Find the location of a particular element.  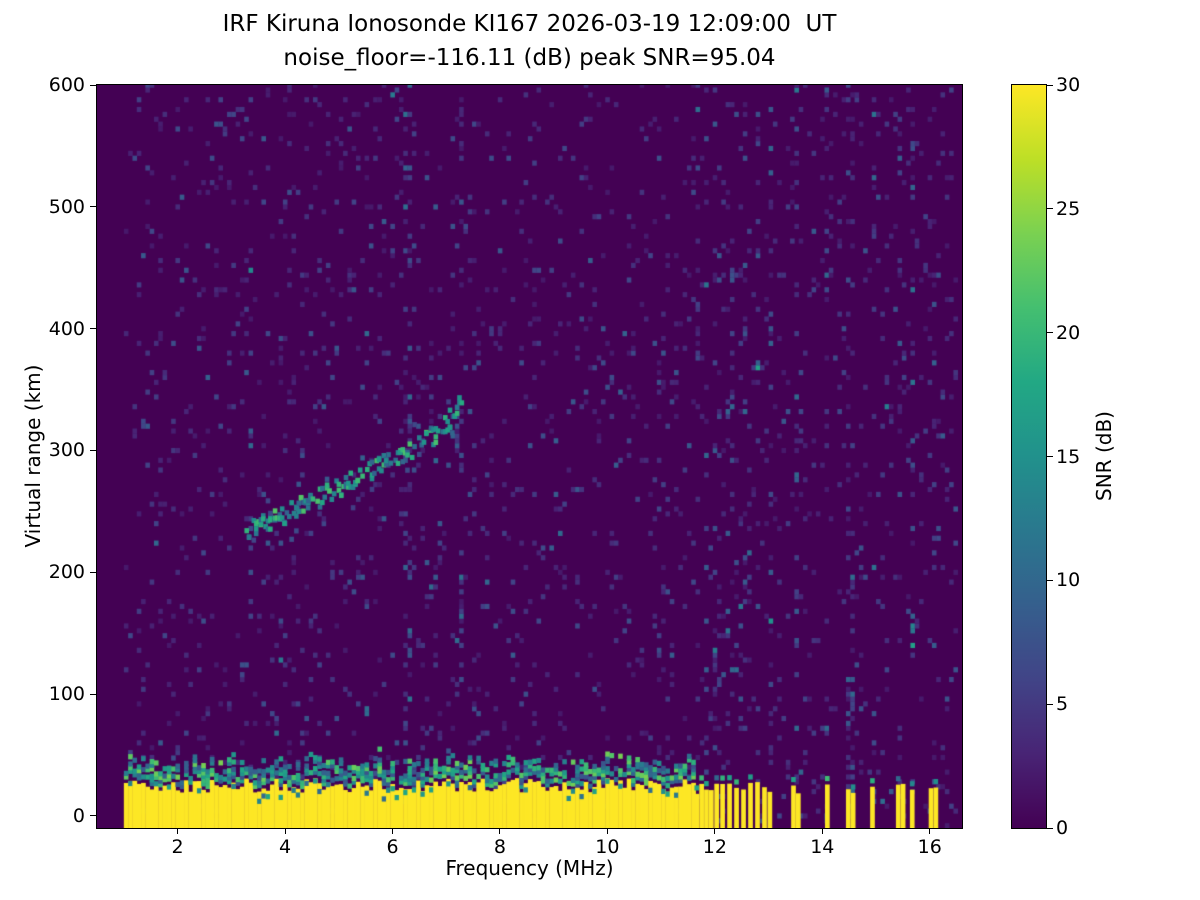

x-tick-label: 8 is located at coordinates (499, 847).